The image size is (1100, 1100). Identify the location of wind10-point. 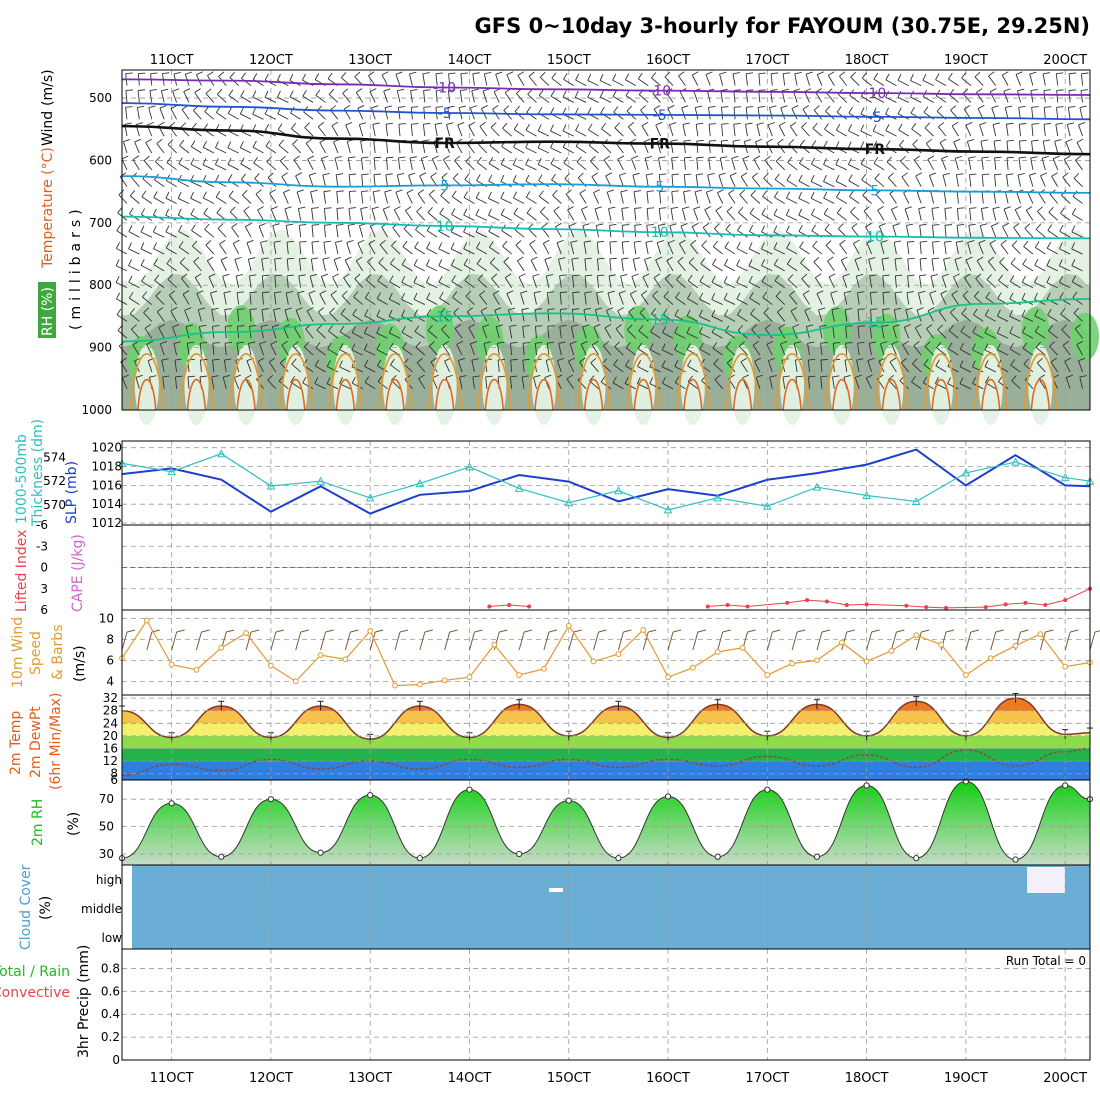
(891, 651).